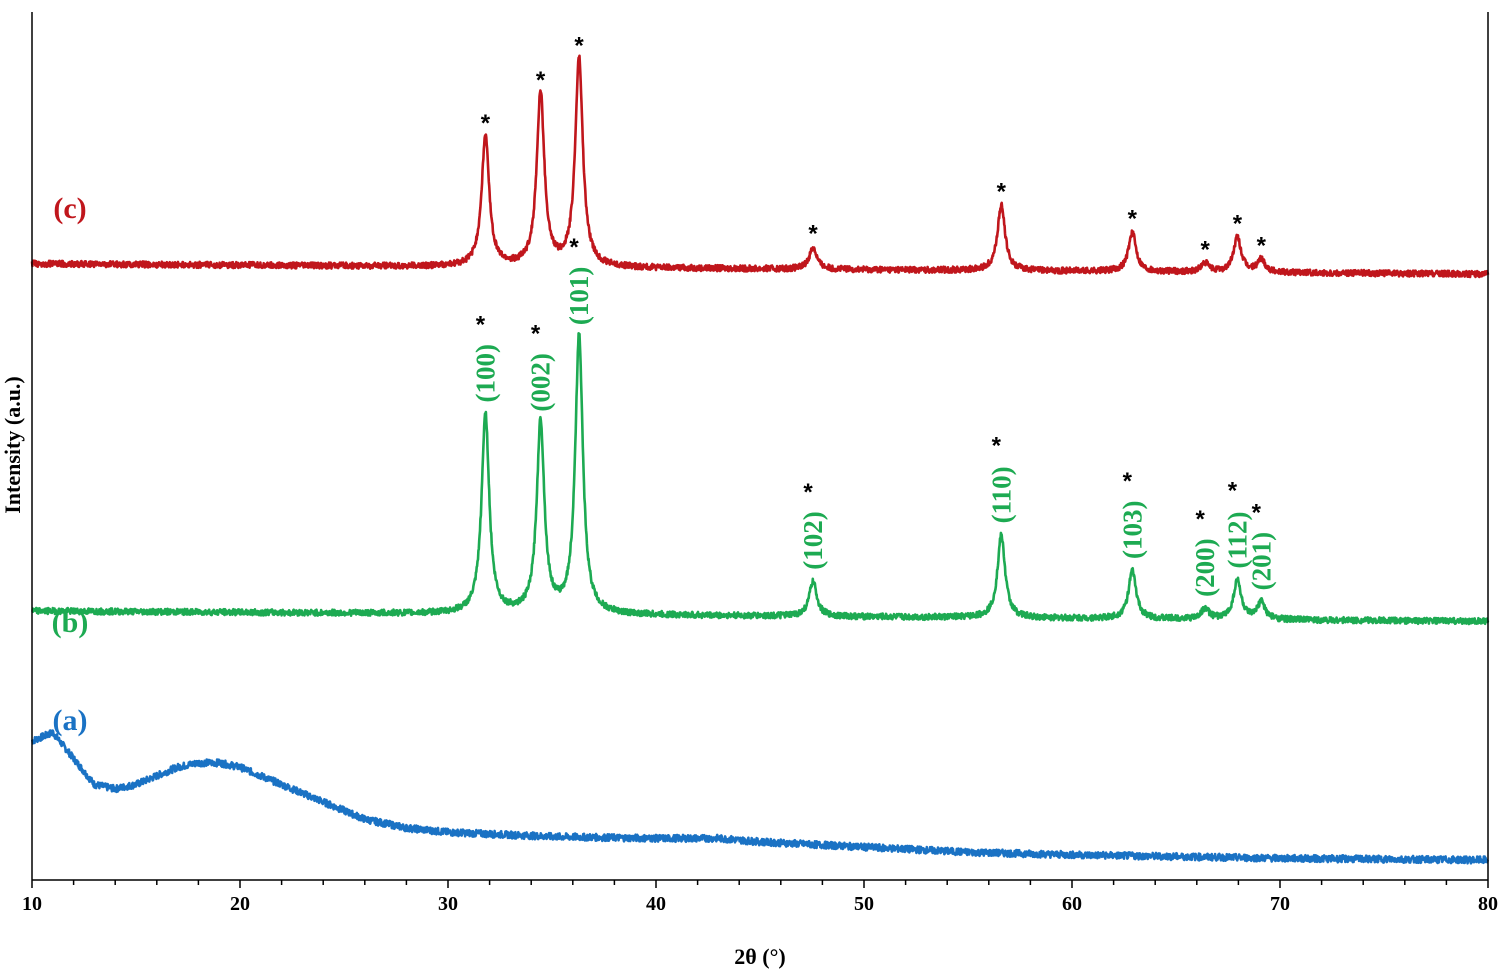 Image resolution: width=1500 pixels, height=971 pixels. I want to click on series-name-label: (c), so click(69, 208).